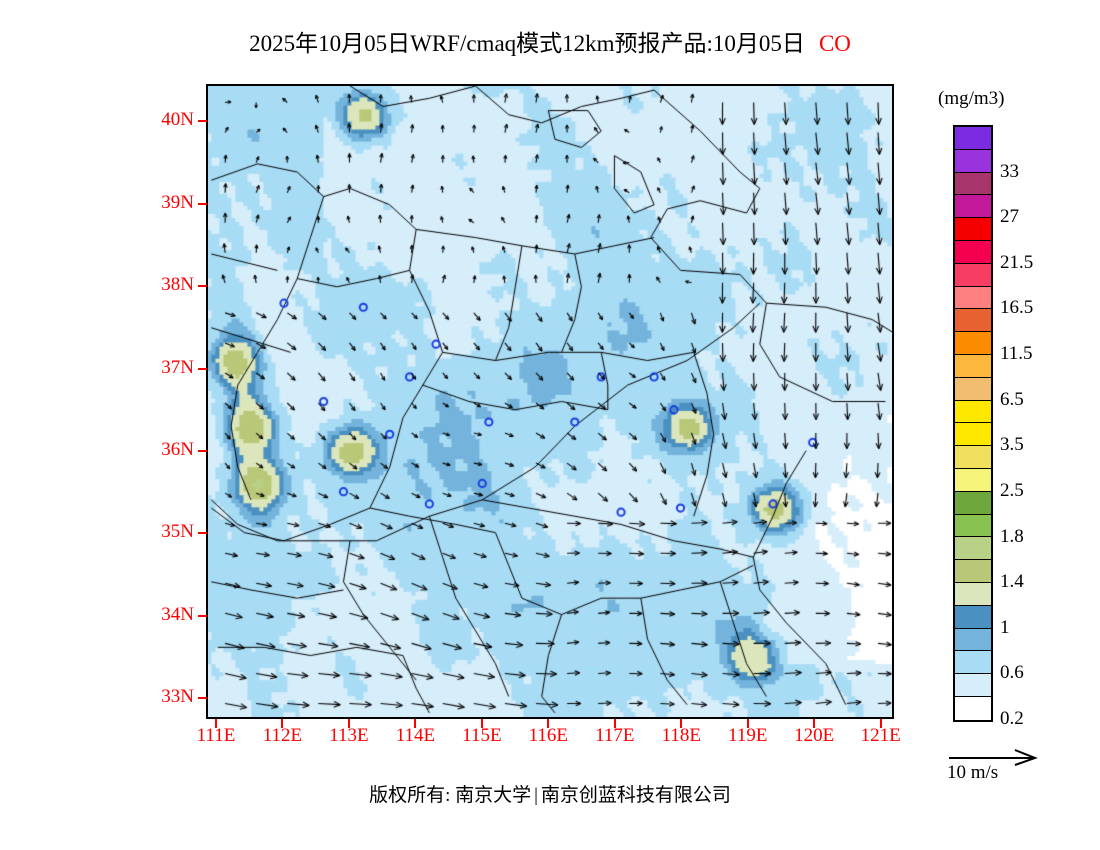 This screenshot has height=850, width=1100. Describe the element at coordinates (202, 533) in the screenshot. I see `lat-tick-35N` at that location.